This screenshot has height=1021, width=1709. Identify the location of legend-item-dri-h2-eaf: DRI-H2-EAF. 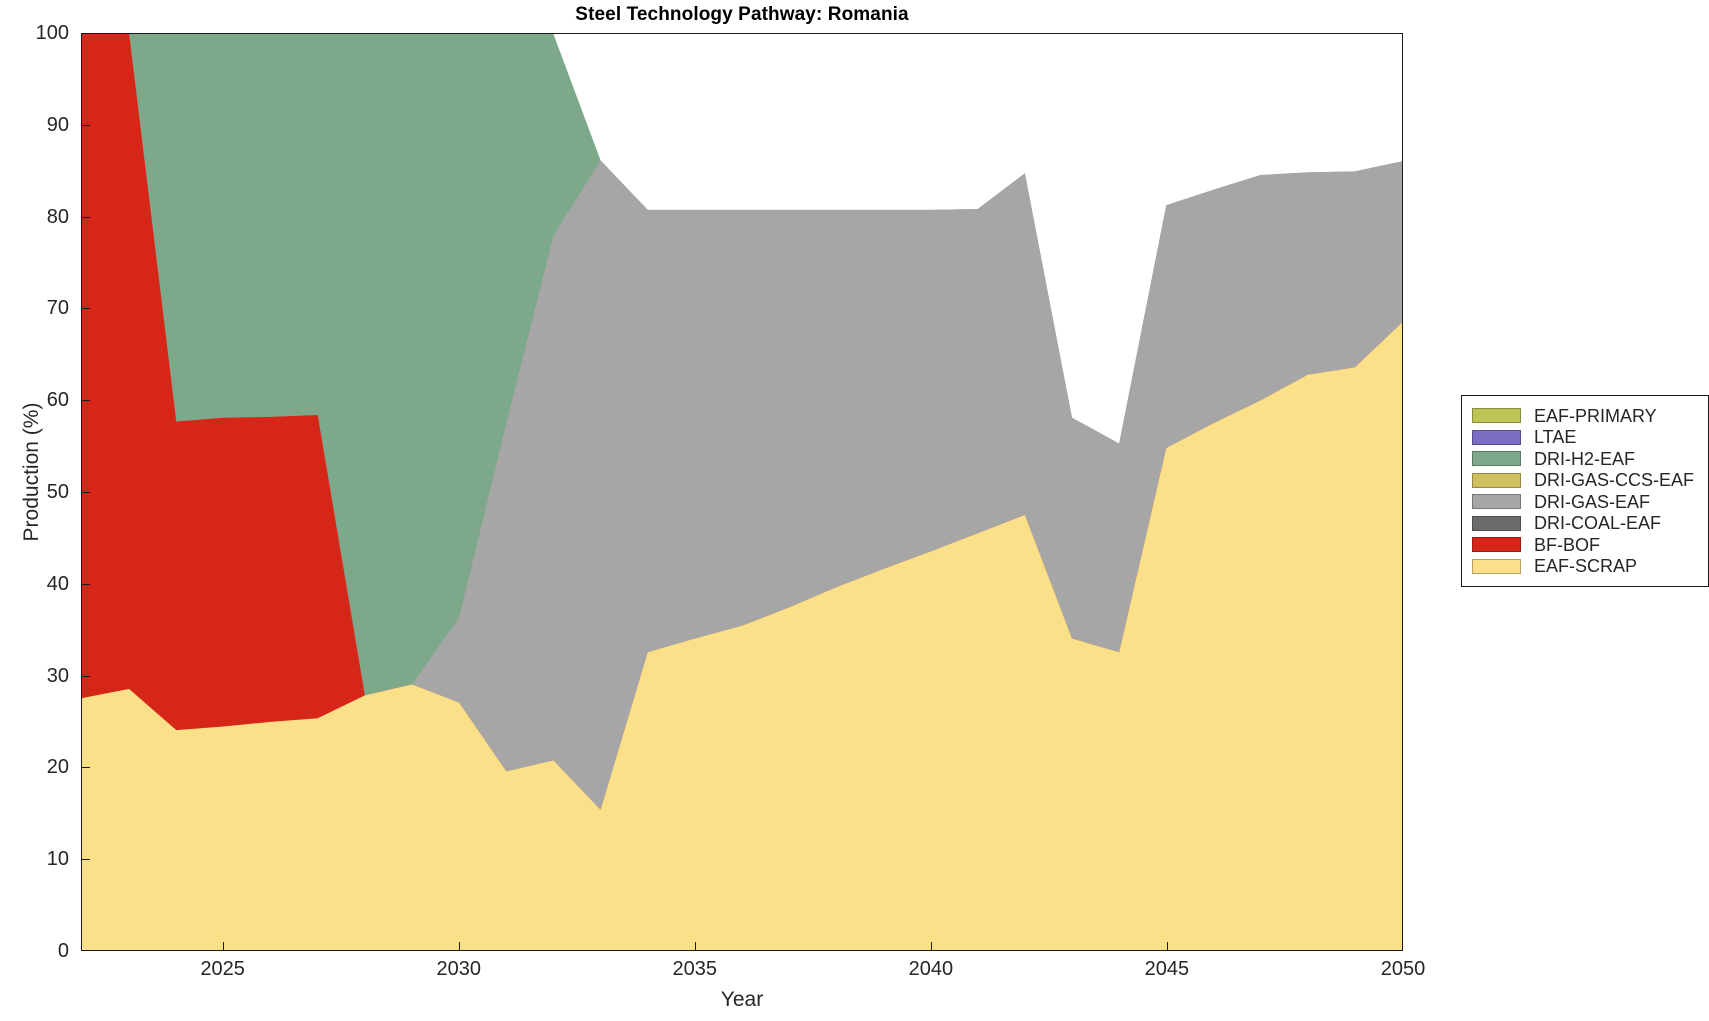
(1583, 459).